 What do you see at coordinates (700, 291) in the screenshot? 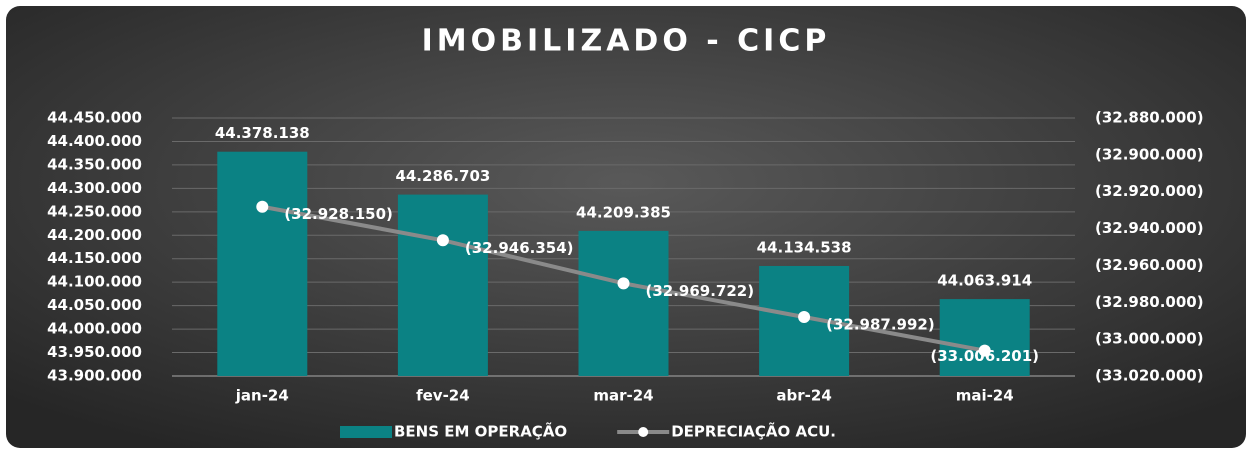
I see `line-value-label: (32.969.722)` at bounding box center [700, 291].